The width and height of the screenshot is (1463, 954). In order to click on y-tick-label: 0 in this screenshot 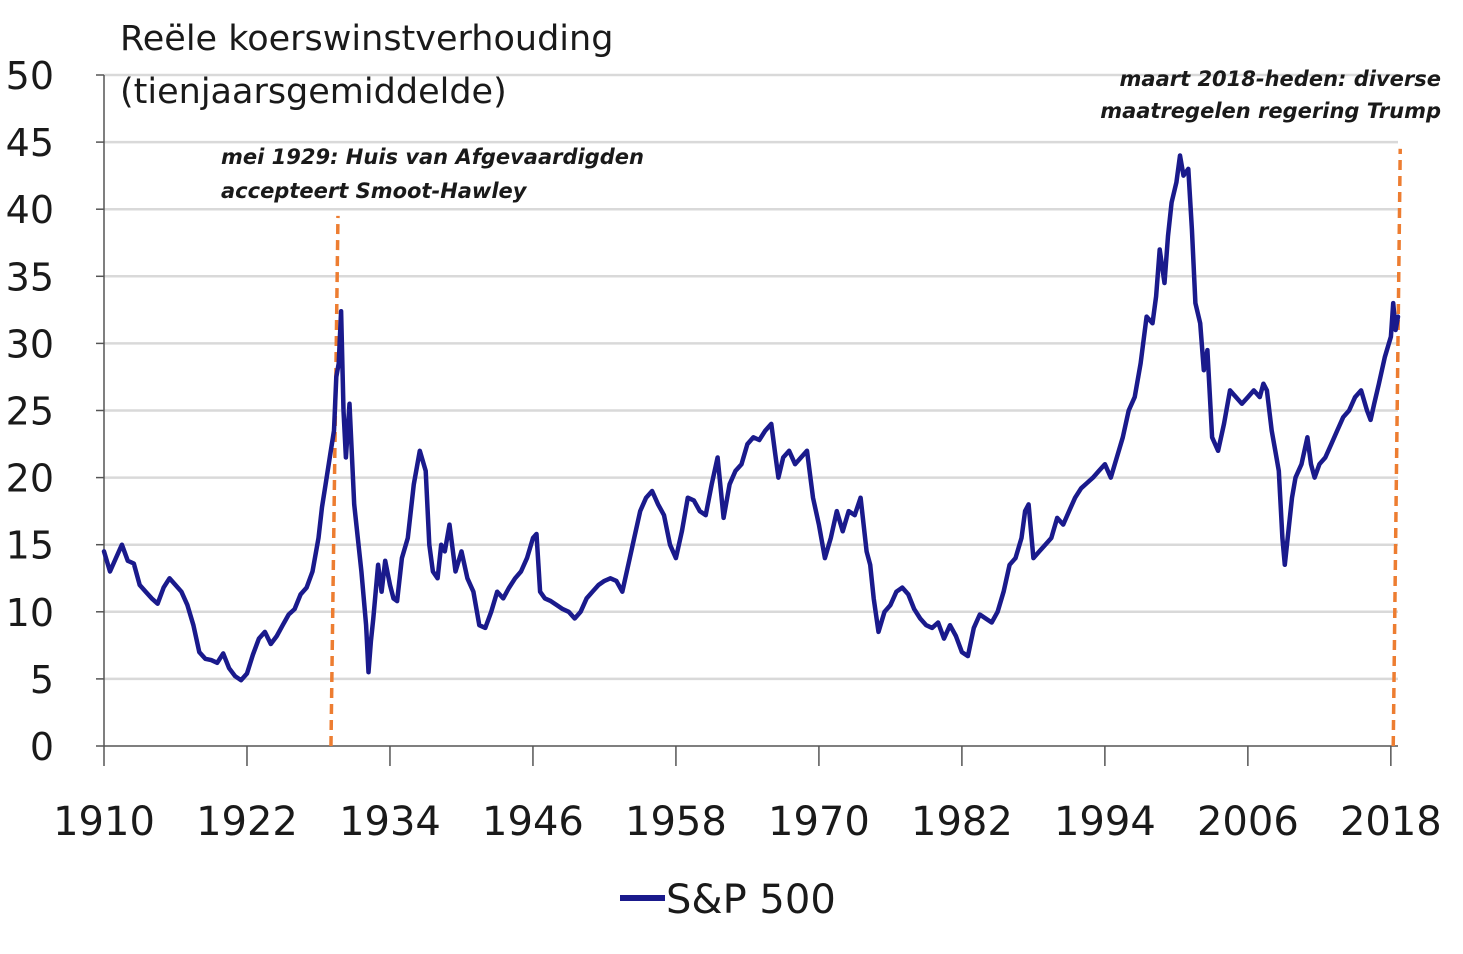, I will do `click(42, 747)`.